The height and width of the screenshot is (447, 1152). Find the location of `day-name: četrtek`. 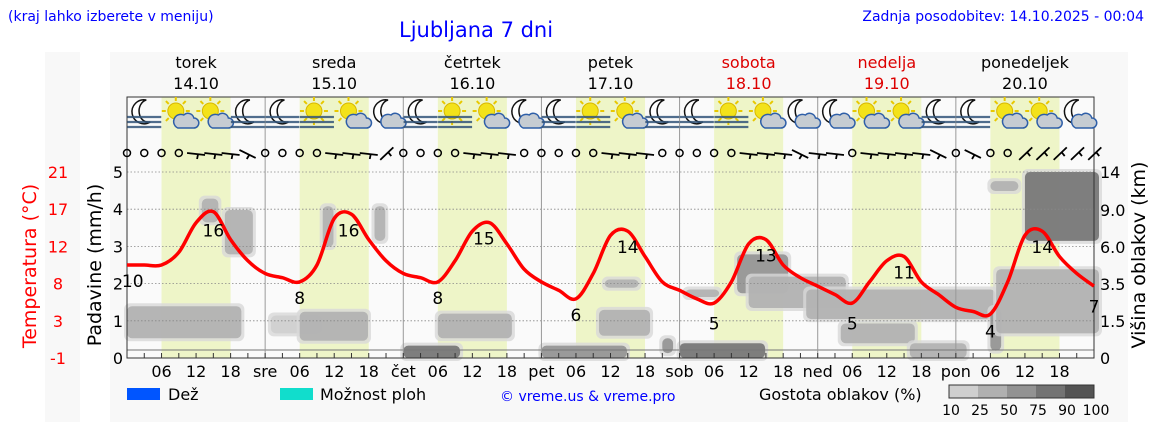

day-name: četrtek is located at coordinates (473, 62).